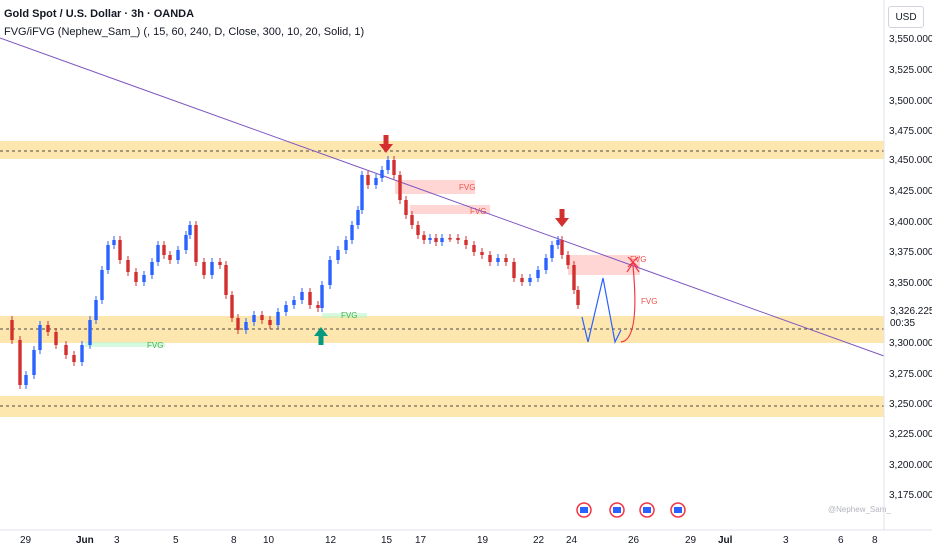 This screenshot has height=550, width=932. I want to click on x-tick-label: 24, so click(572, 540).